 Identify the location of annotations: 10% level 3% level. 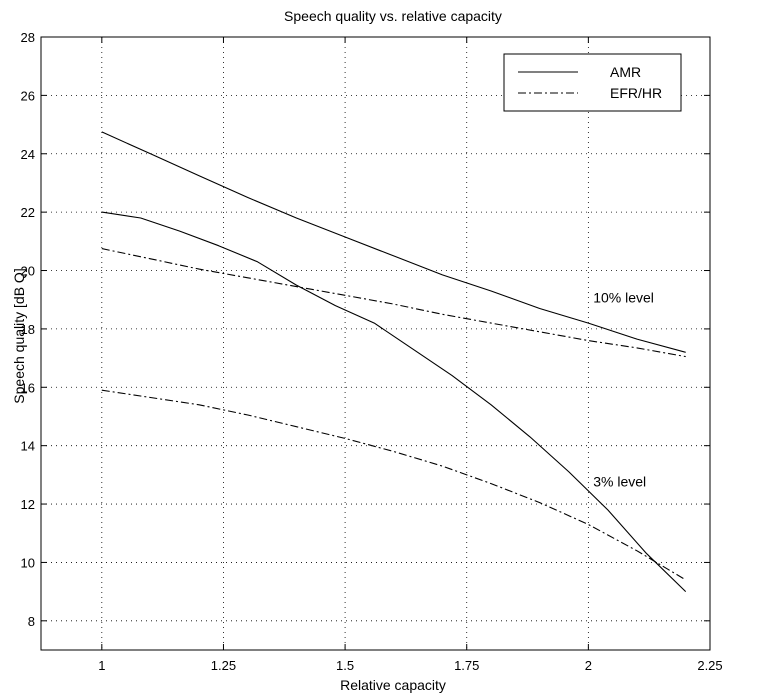
(623, 390).